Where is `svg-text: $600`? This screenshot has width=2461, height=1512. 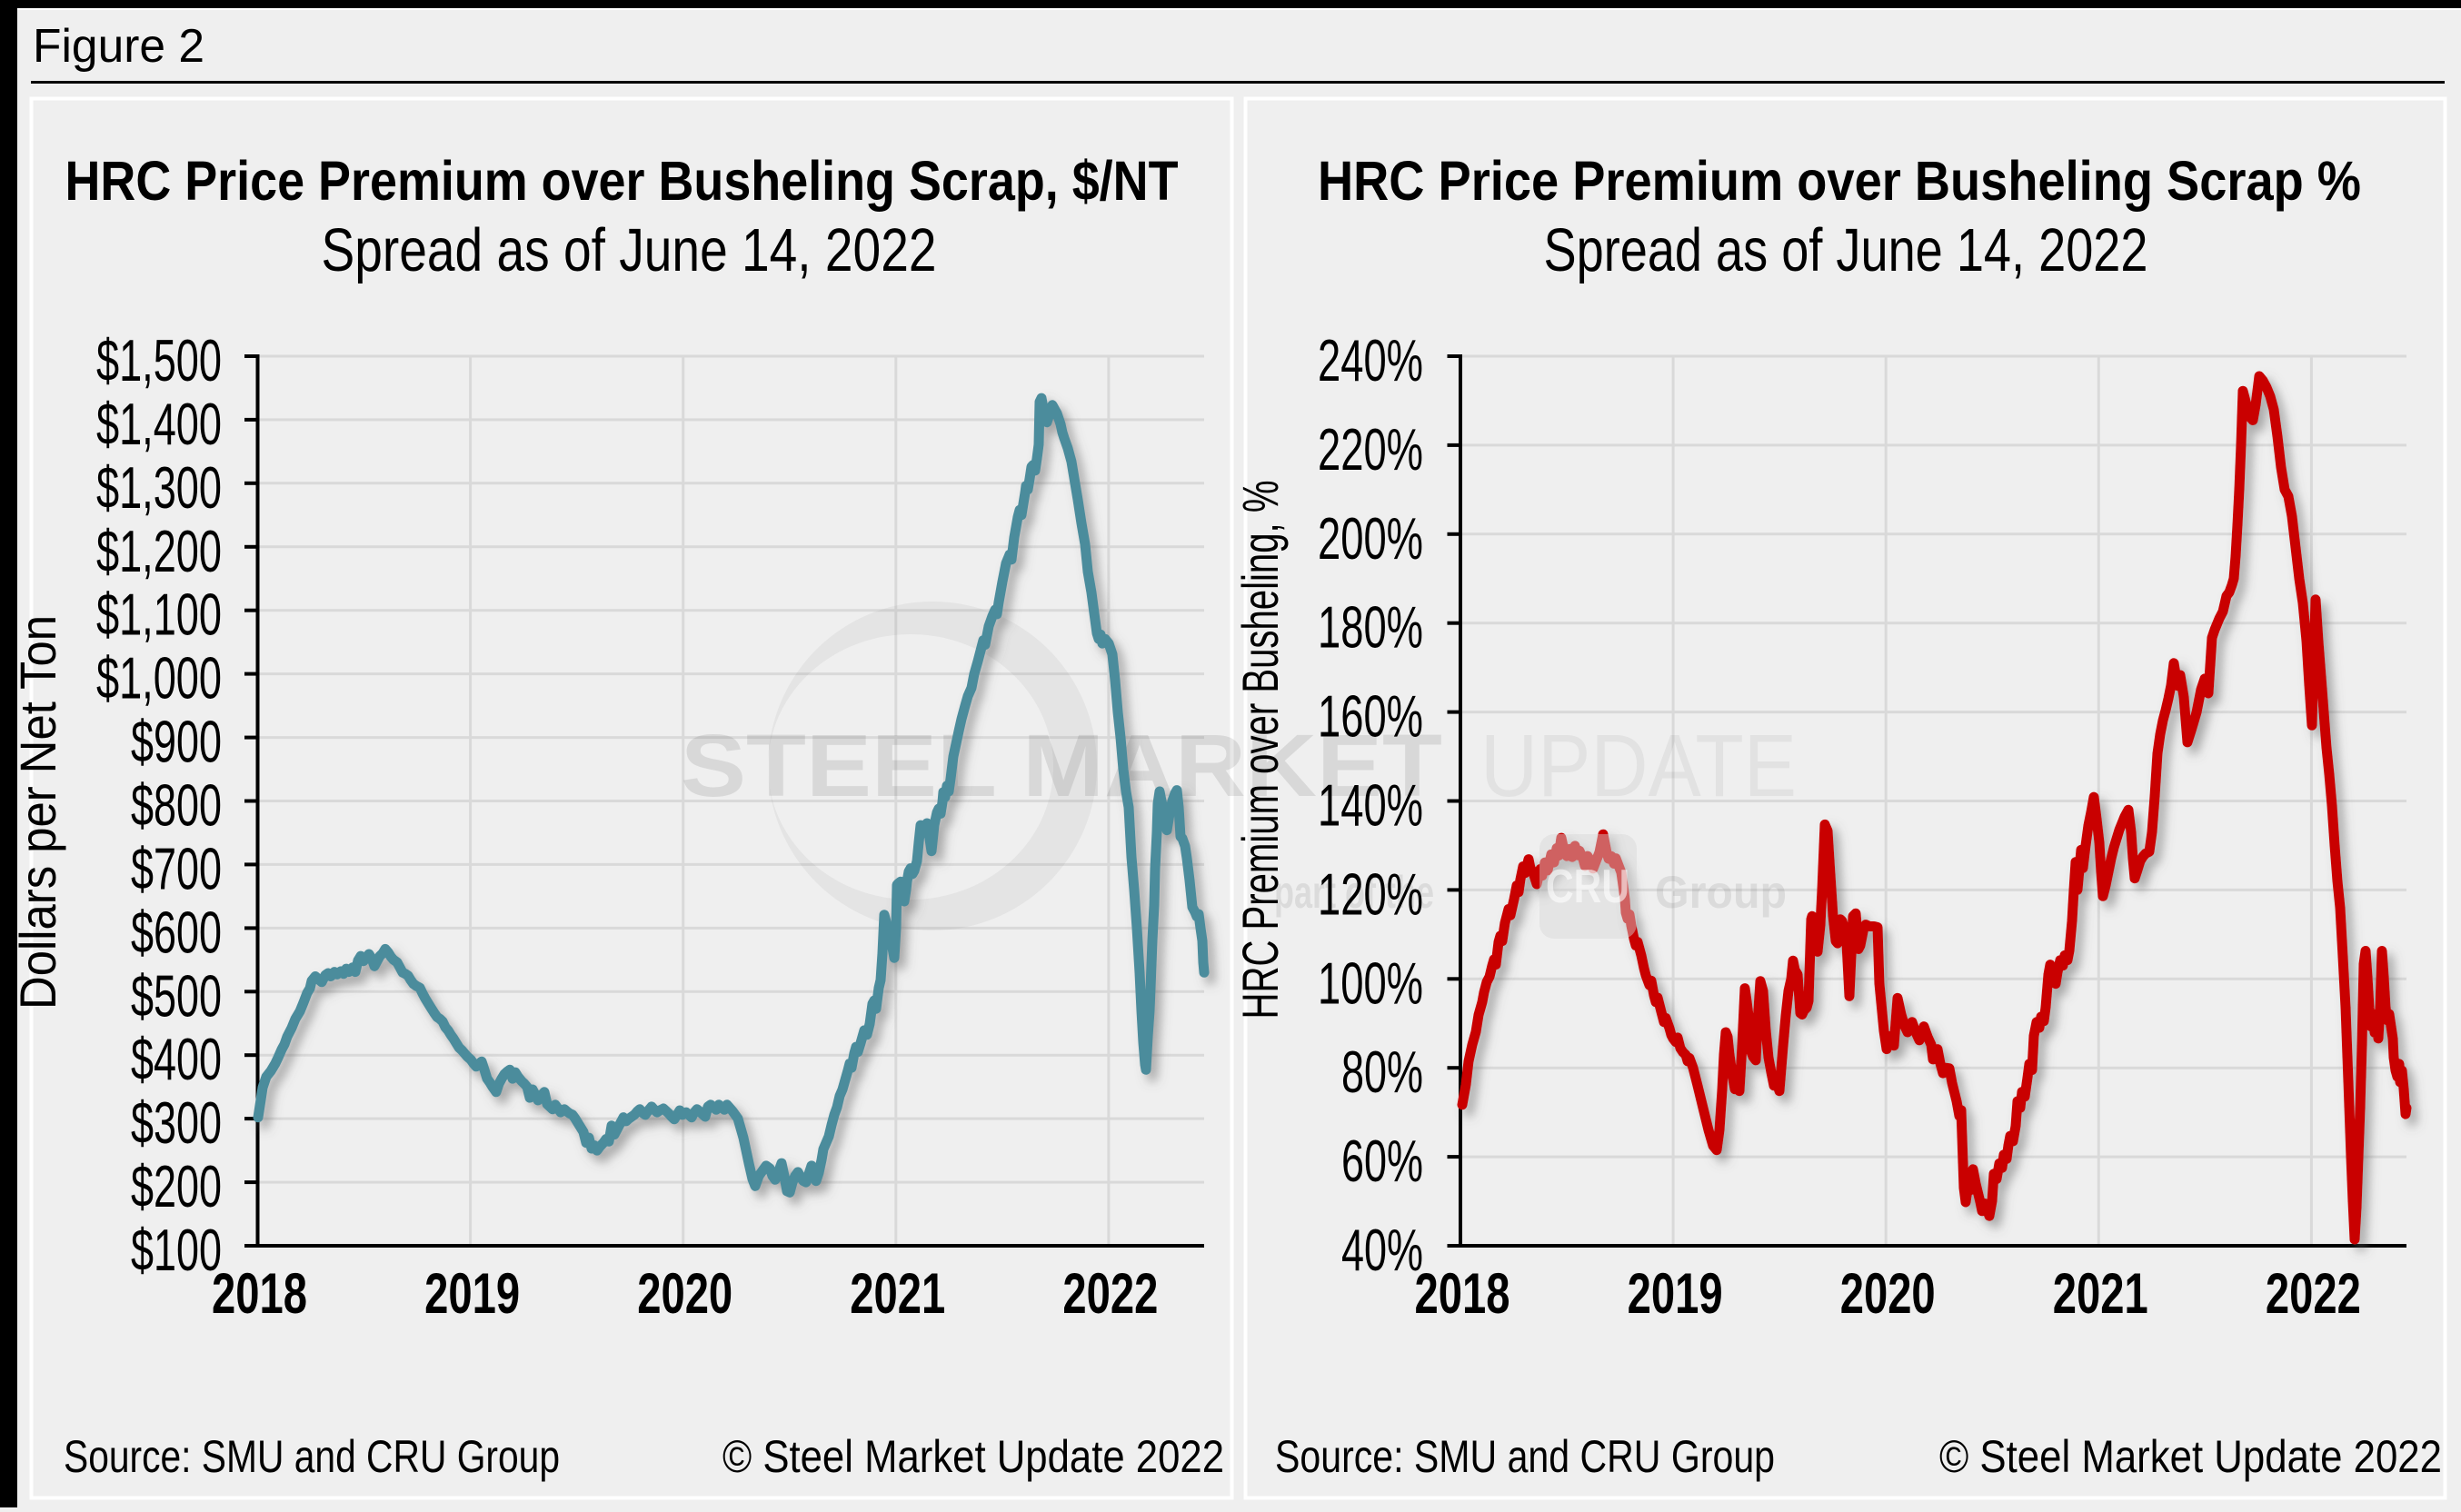
svg-text: $600 is located at coordinates (176, 932).